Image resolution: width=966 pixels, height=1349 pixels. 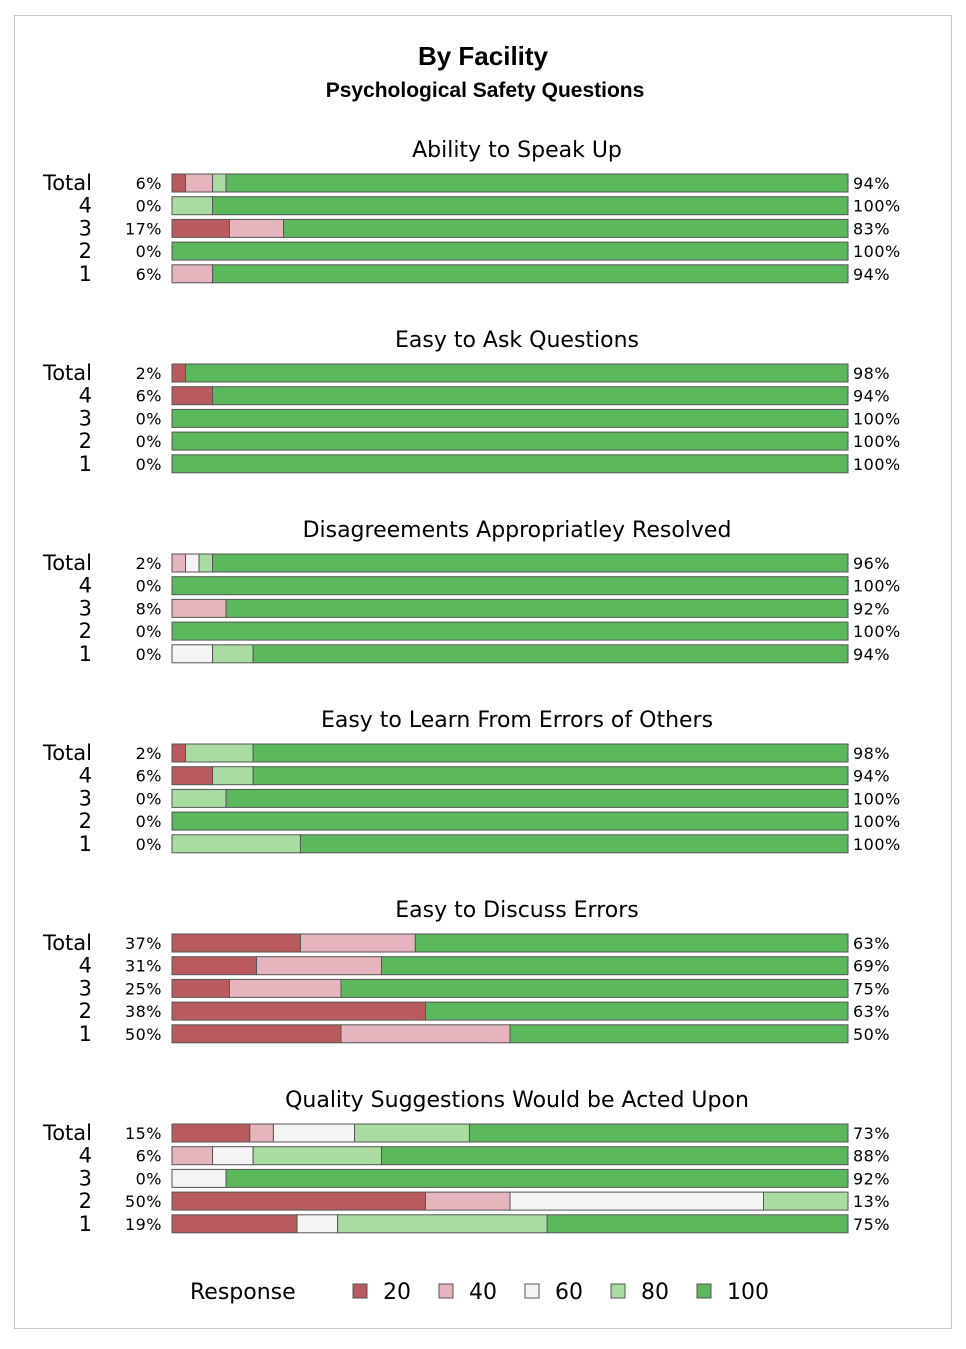 I want to click on left-percent-label: 8%, so click(x=149, y=608).